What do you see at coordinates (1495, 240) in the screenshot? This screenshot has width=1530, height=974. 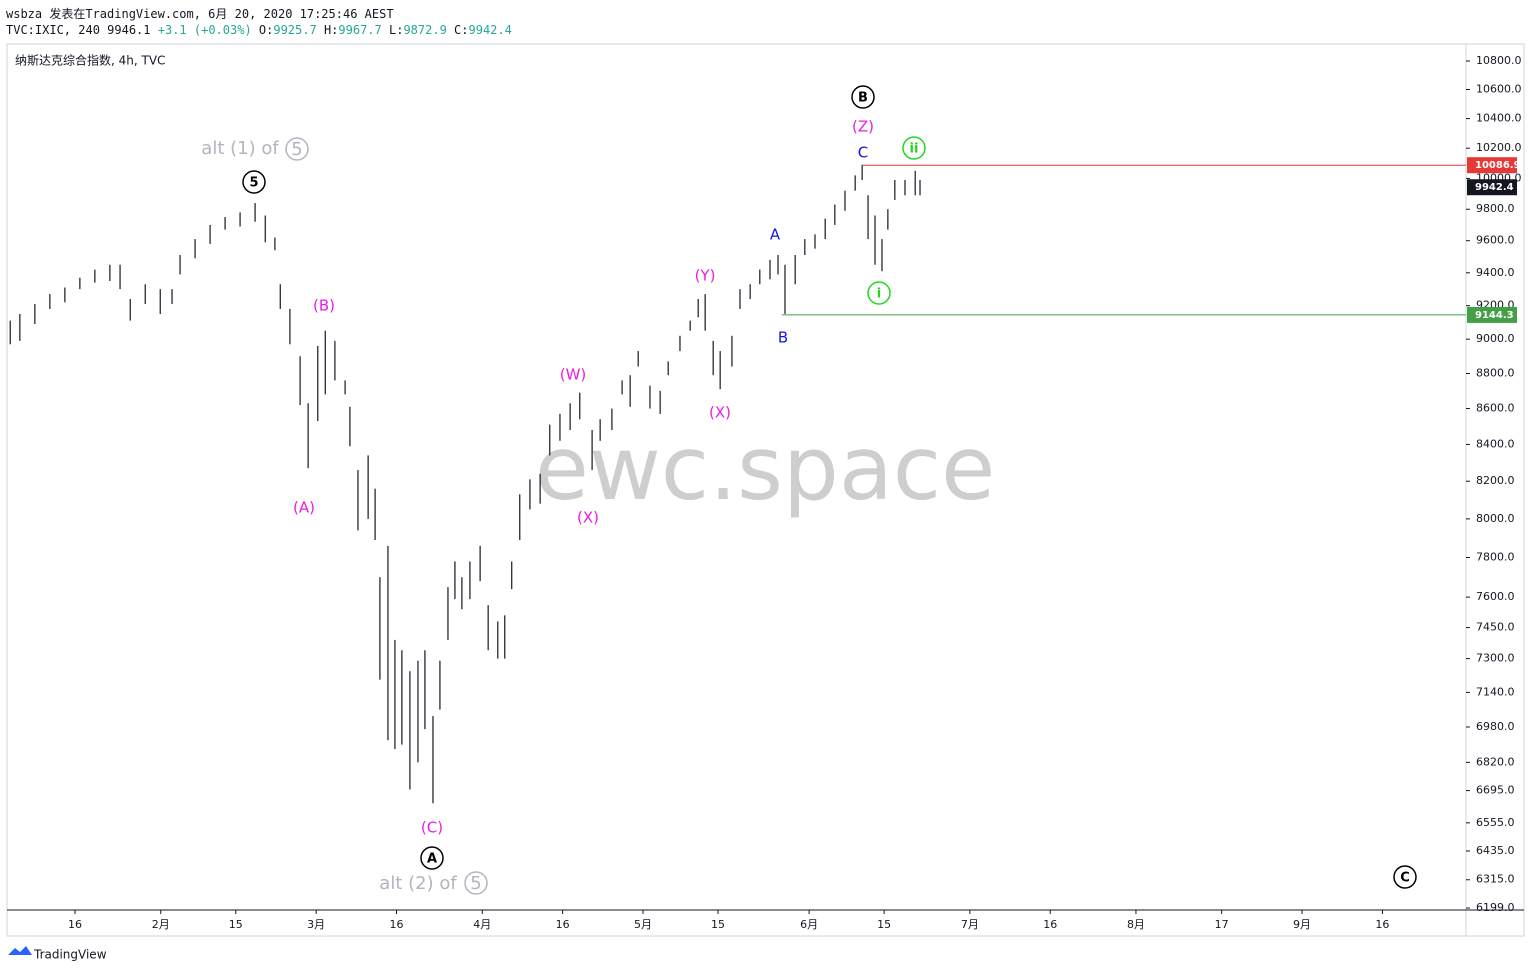 I see `y-tick-label: 9600.0` at bounding box center [1495, 240].